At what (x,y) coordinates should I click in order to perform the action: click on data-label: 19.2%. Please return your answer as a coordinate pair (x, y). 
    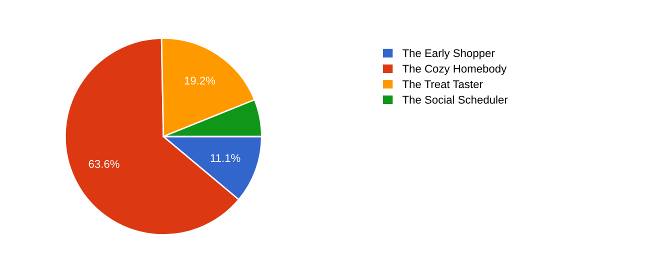
    Looking at the image, I should click on (200, 80).